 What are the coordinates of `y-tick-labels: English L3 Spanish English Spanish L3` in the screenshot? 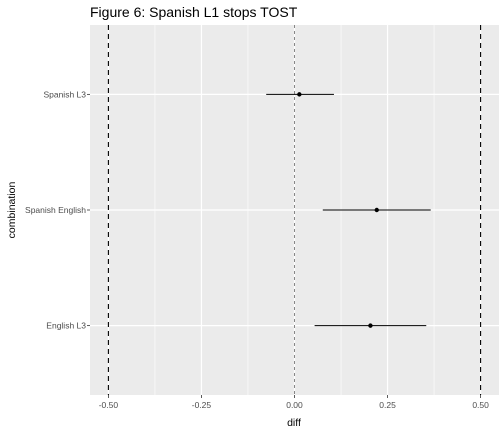 It's located at (57, 210).